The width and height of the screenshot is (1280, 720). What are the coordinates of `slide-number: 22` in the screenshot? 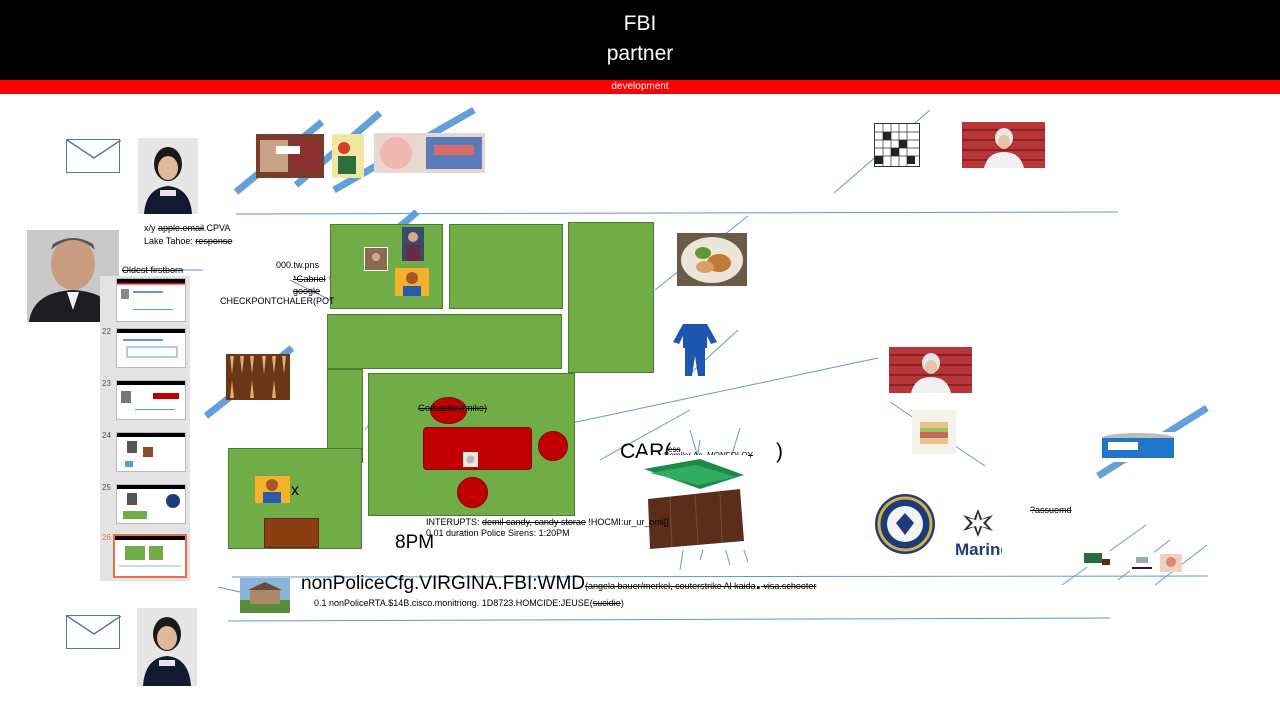 It's located at (106, 331).